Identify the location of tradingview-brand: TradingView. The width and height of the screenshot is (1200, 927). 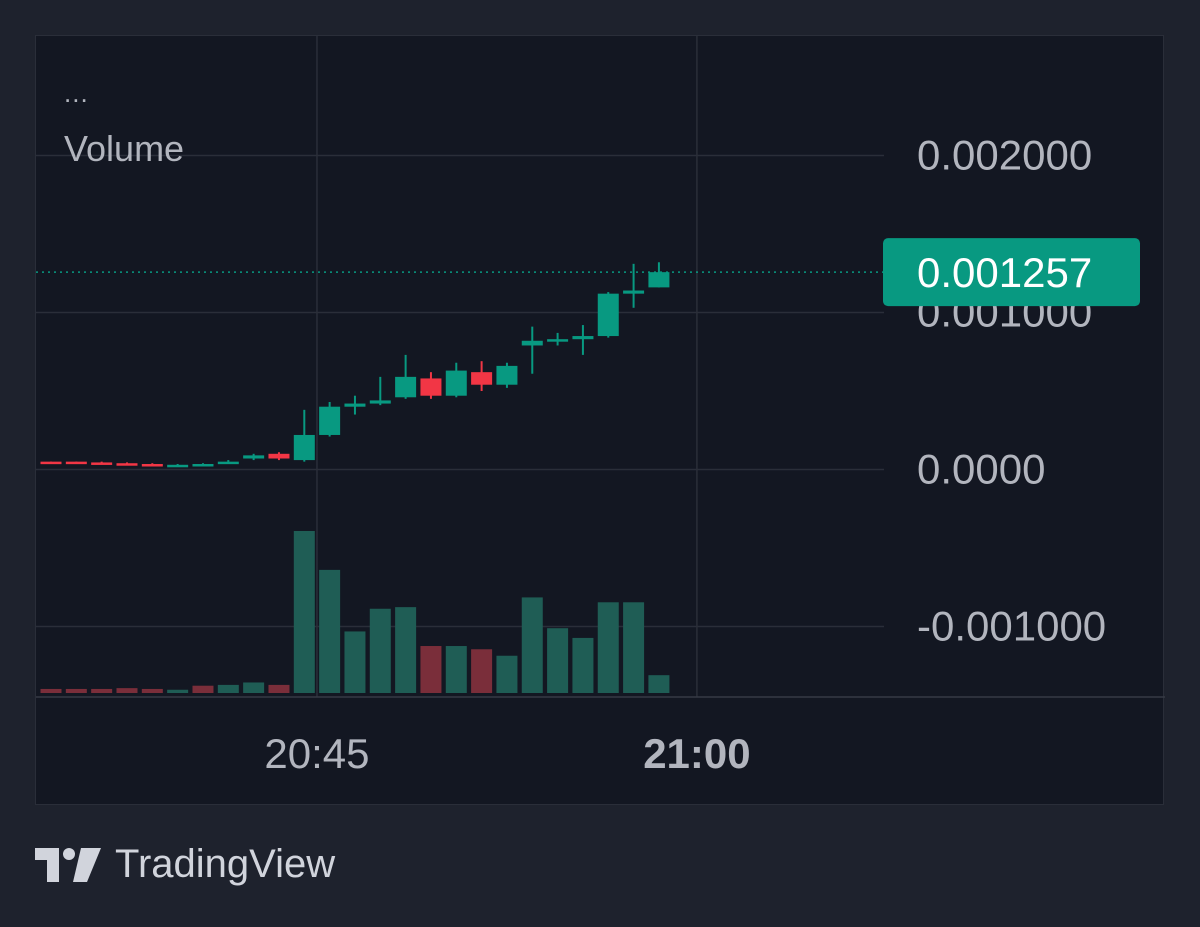
(185, 864).